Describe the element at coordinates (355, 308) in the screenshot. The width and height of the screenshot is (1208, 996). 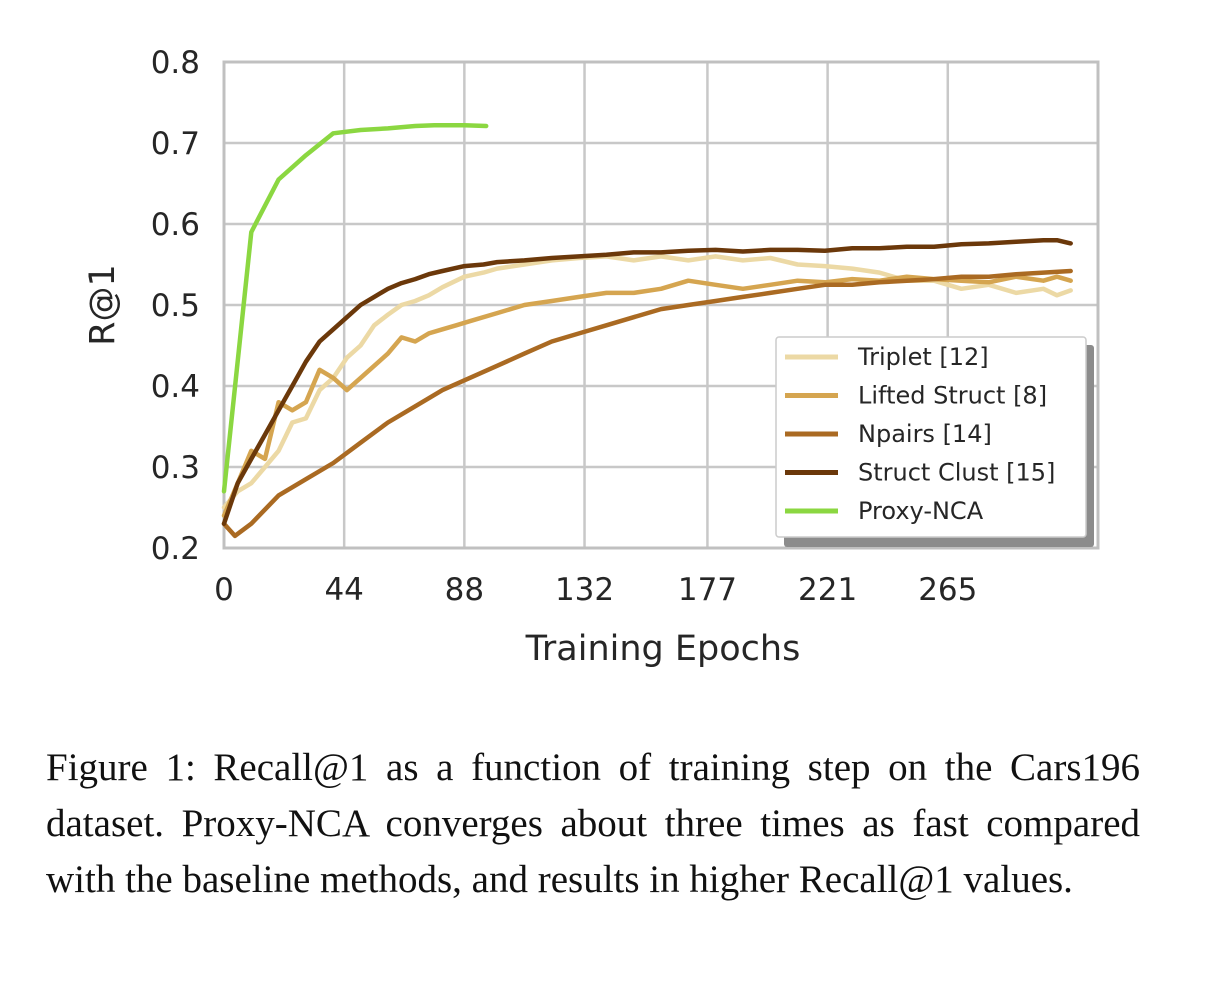
I see `series-line-proxy-nca` at that location.